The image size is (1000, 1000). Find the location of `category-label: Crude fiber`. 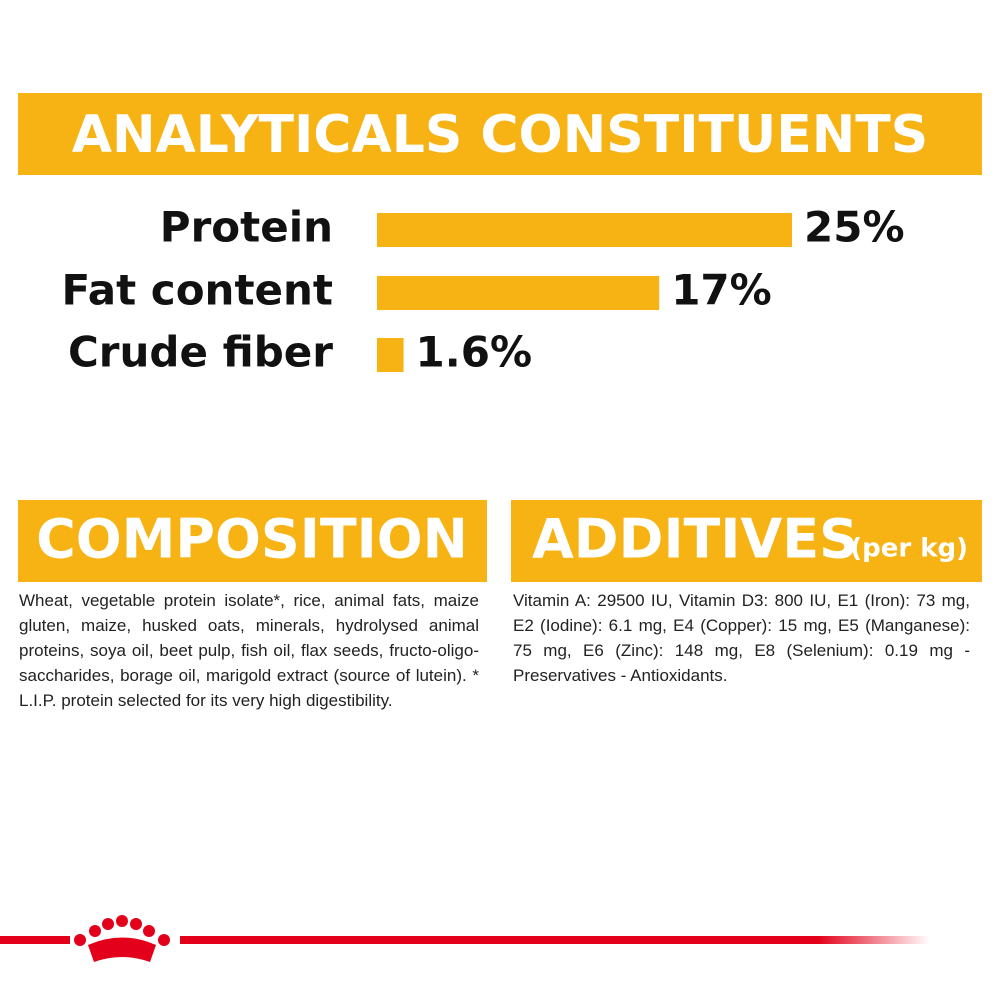

category-label: Crude fiber is located at coordinates (200, 352).